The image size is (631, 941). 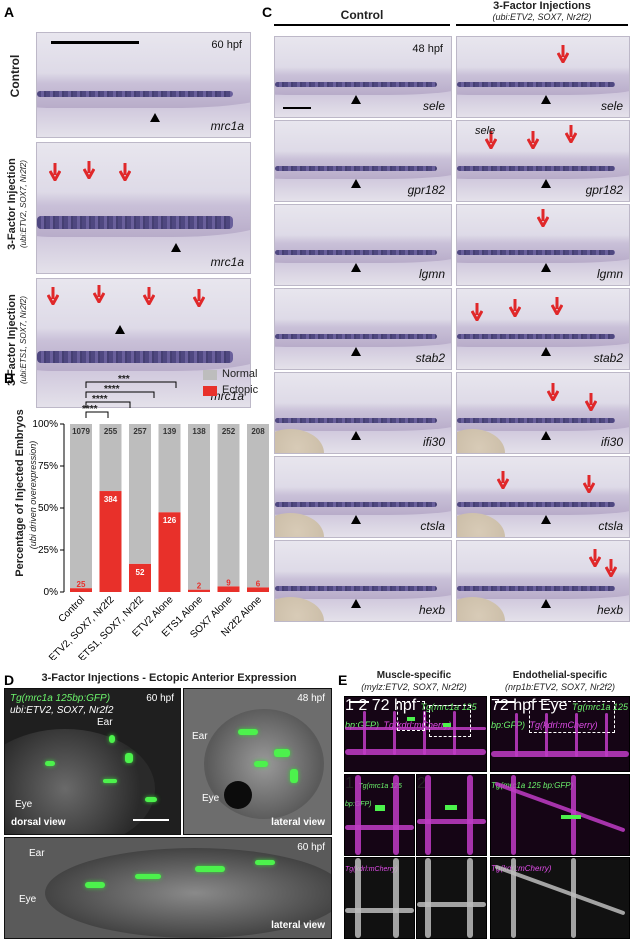 I want to click on bar-label-ectopic: 52, so click(x=140, y=572).